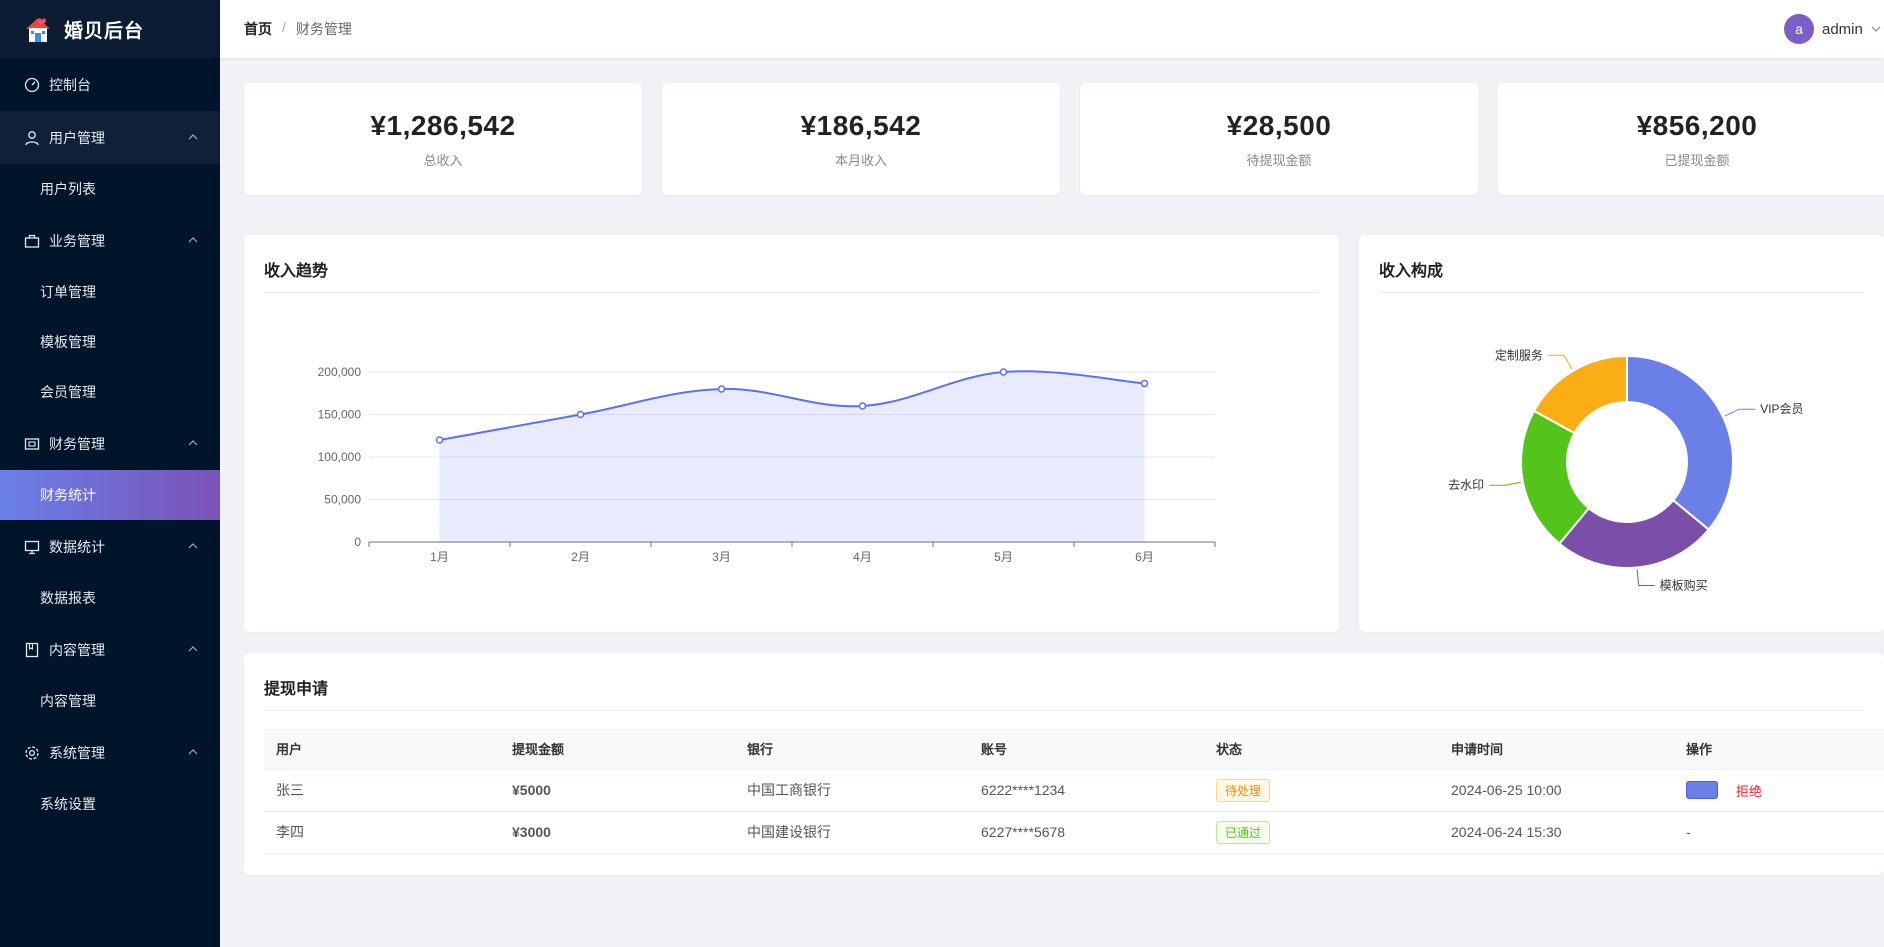 This screenshot has height=947, width=1884. I want to click on sidebar-item-label: 数据统计, so click(77, 546).